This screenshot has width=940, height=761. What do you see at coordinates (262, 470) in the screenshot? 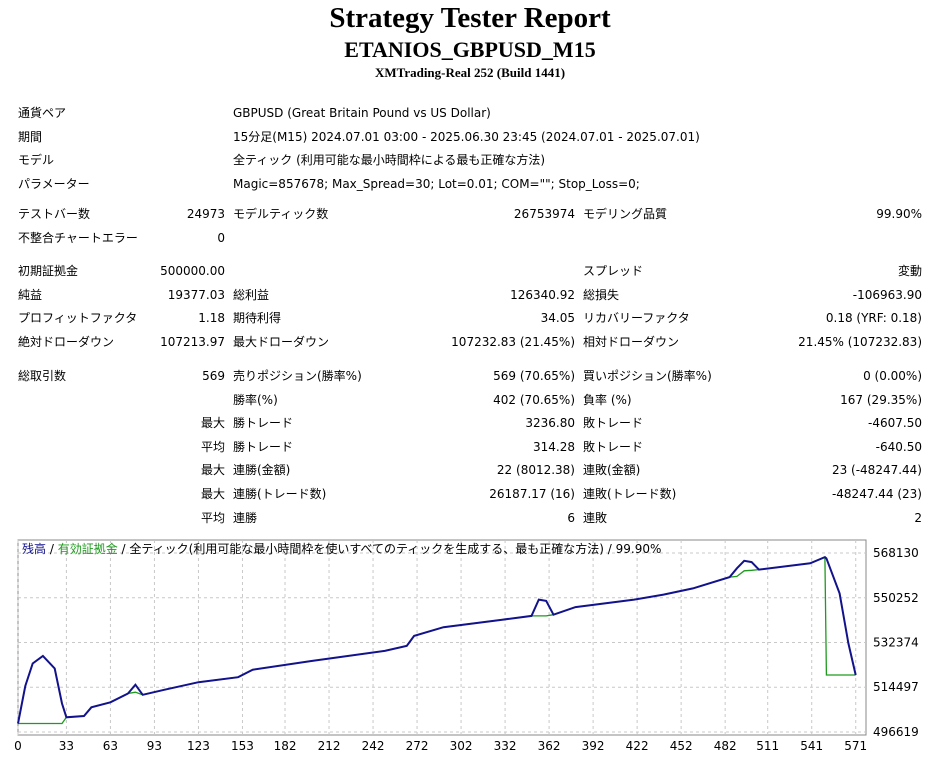
I see `stat-label: 連勝(金額)` at bounding box center [262, 470].